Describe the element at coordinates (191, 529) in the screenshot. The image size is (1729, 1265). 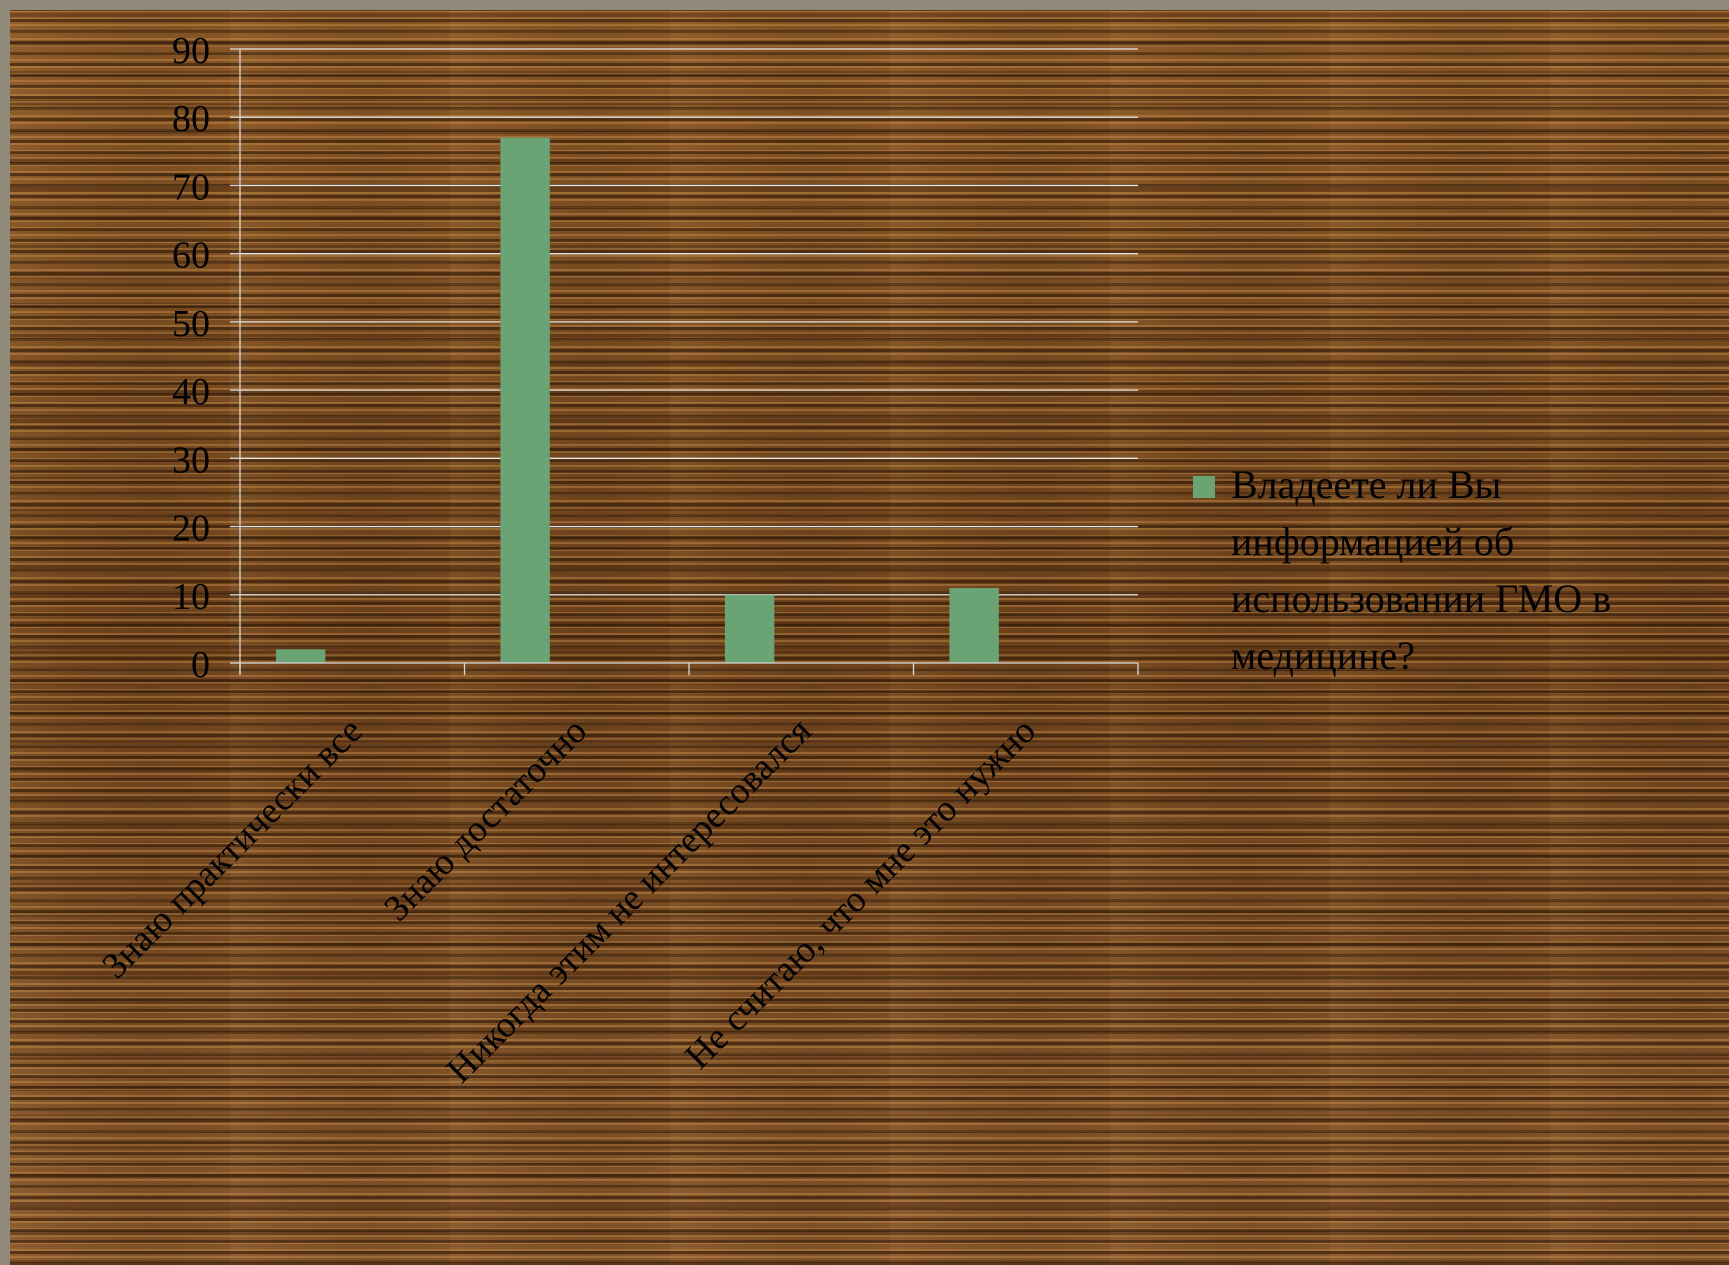
I see `y-tick-label: 20` at that location.